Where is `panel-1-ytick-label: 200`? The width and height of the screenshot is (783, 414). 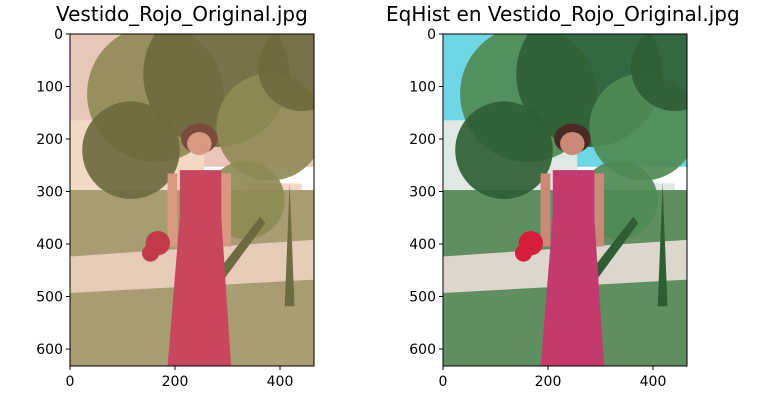 panel-1-ytick-label: 200 is located at coordinates (49, 140).